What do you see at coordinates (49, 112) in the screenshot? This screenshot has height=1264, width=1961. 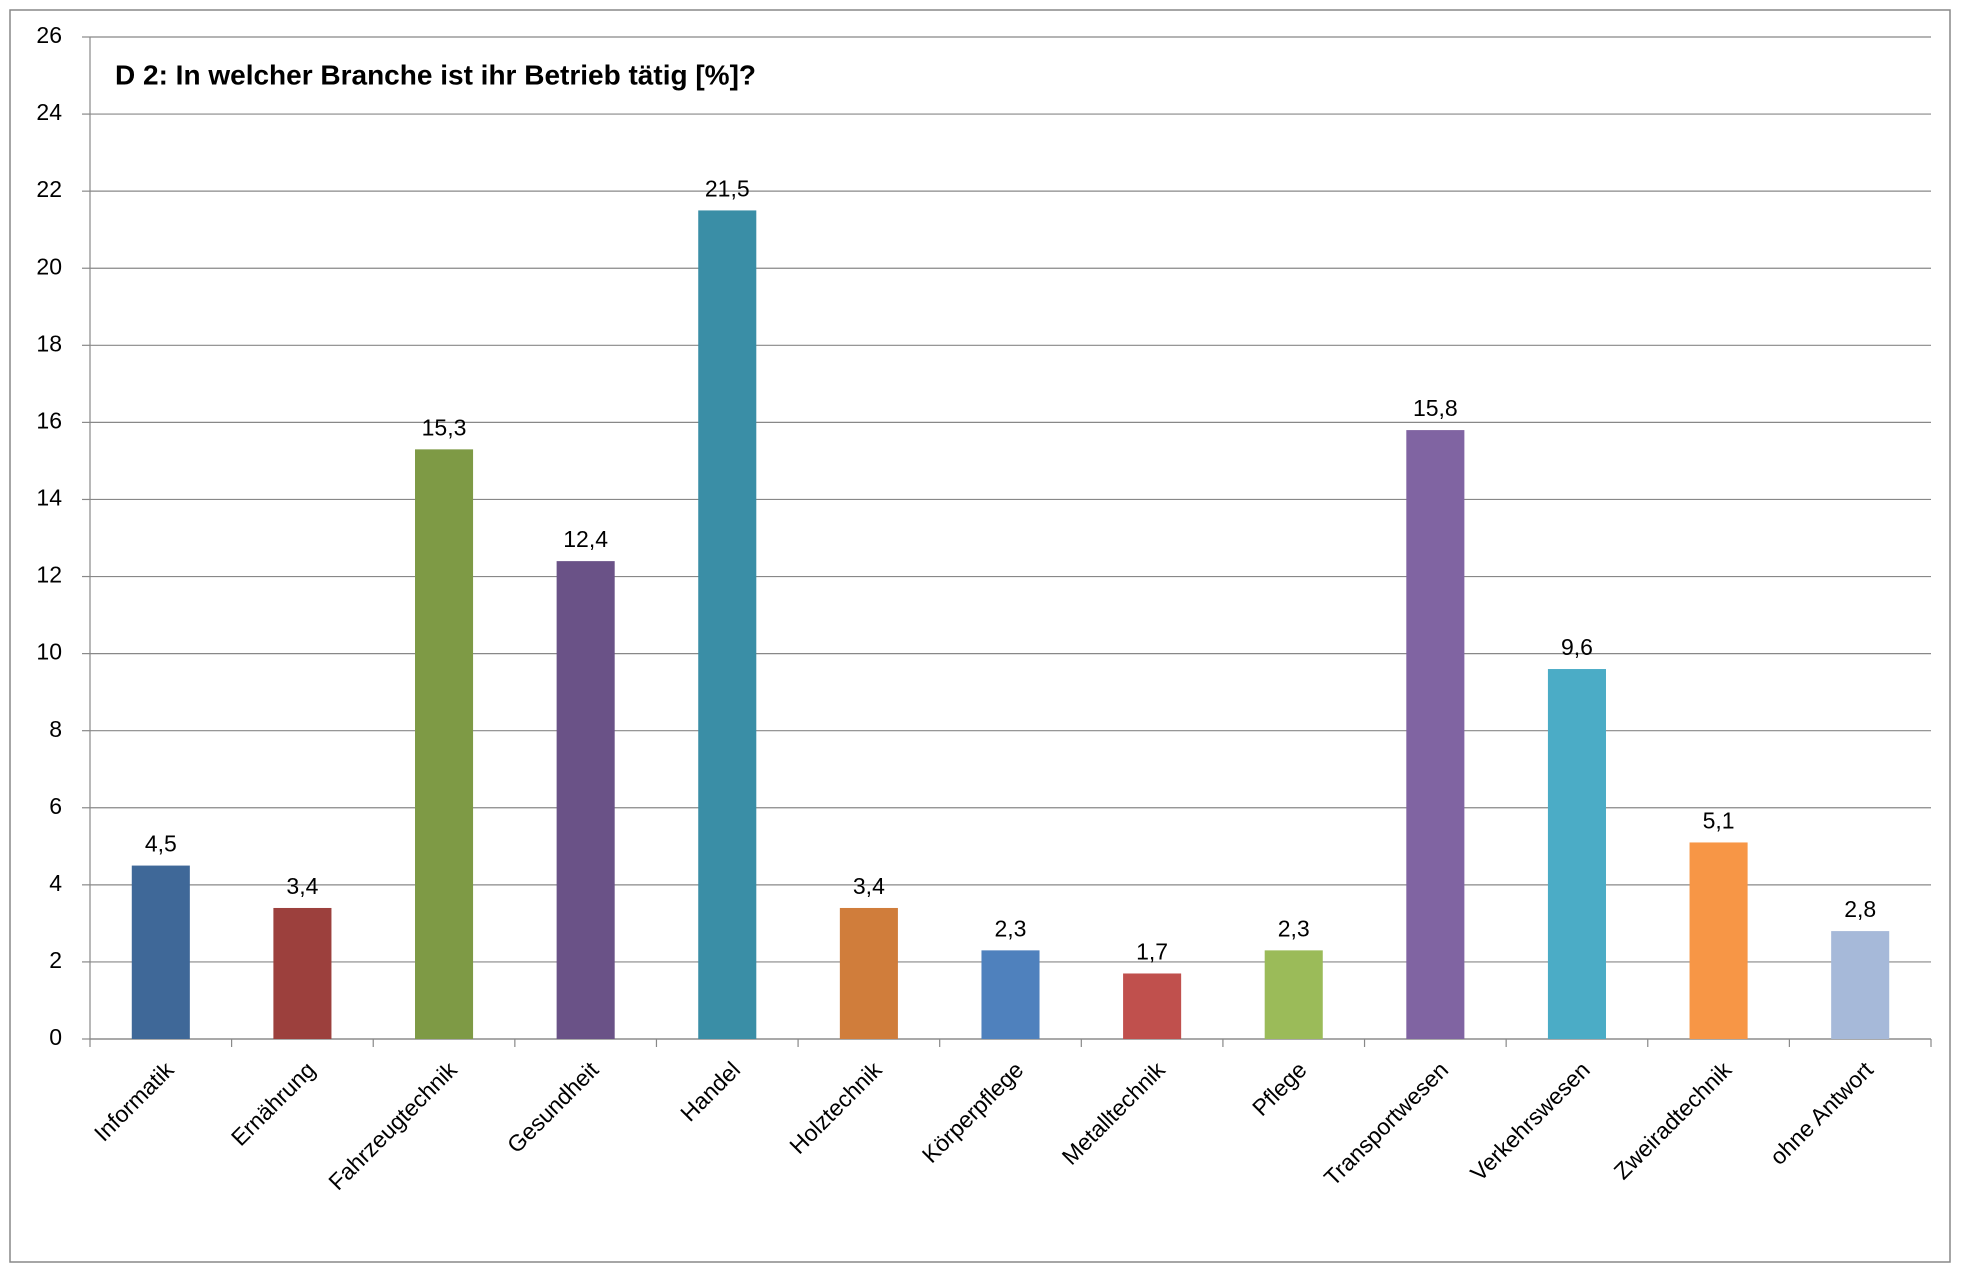 I see `y-tick-label: 24` at bounding box center [49, 112].